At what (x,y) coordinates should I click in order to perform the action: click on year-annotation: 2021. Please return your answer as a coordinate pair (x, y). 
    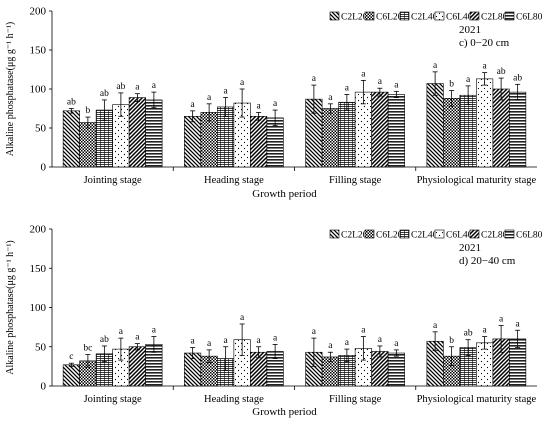
    Looking at the image, I should click on (470, 30).